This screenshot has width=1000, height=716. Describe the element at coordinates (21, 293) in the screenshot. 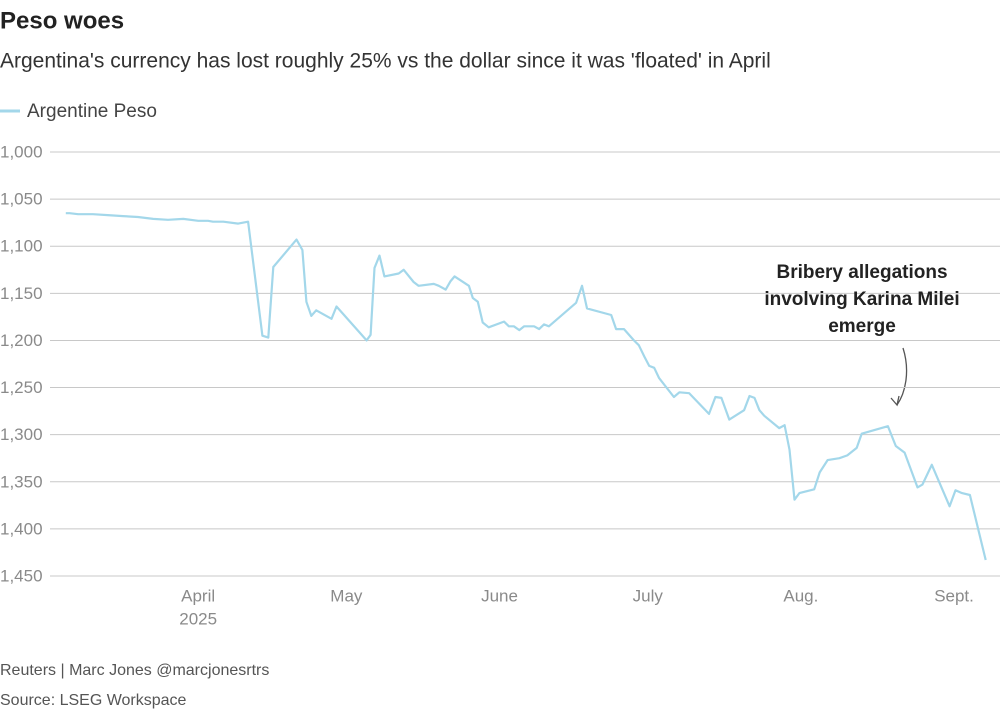

I see `y-tick-label: 1,150` at that location.